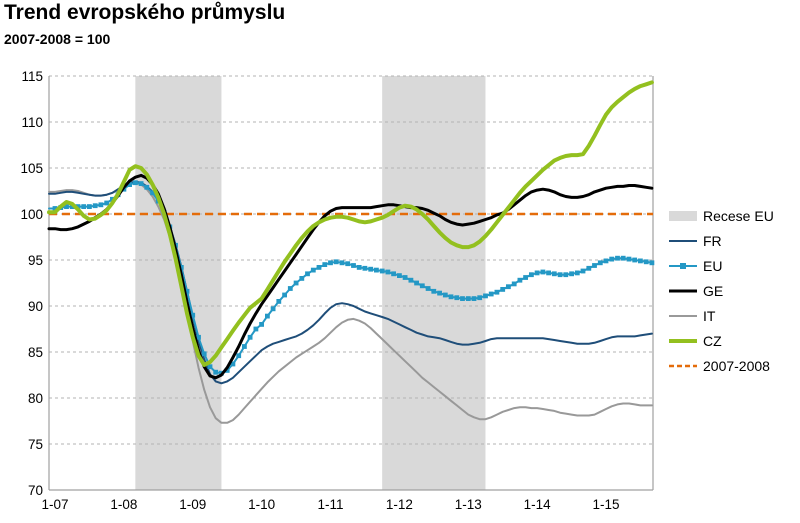 The height and width of the screenshot is (523, 800). Describe the element at coordinates (35, 306) in the screenshot. I see `y-axis-tick-label: 90` at that location.